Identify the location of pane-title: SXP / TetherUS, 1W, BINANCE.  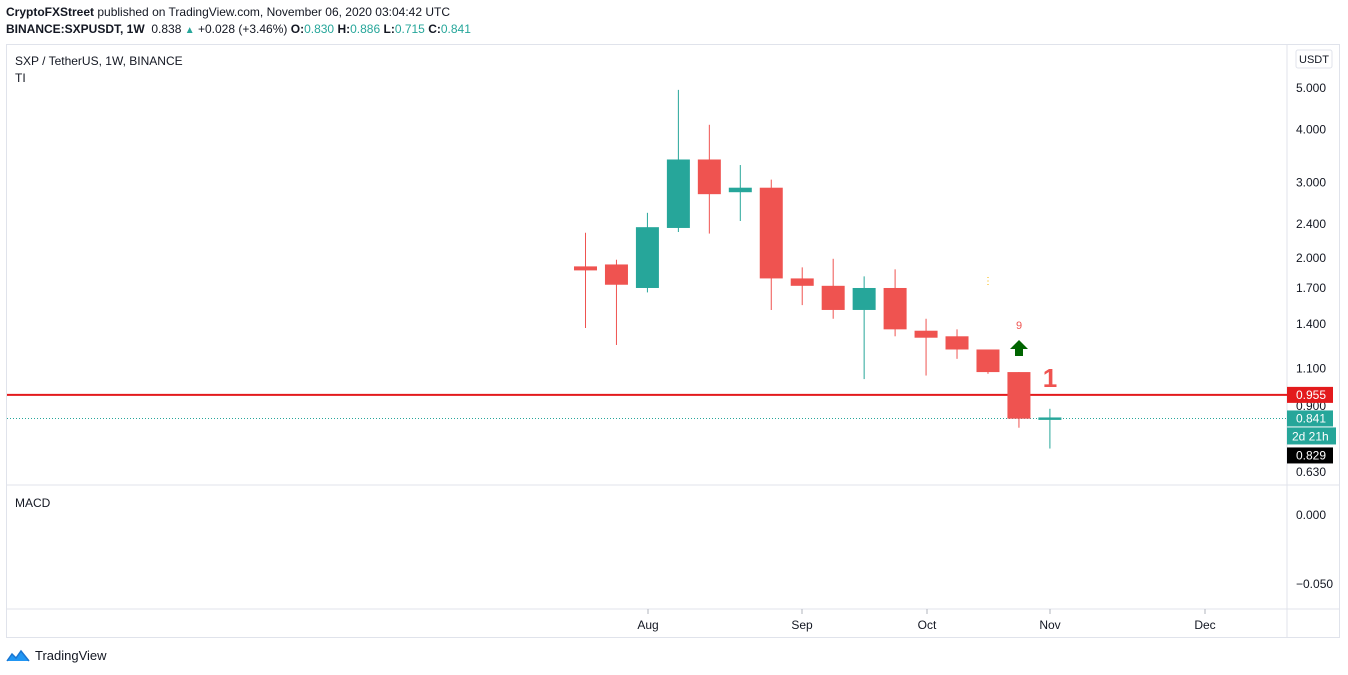
(99, 61).